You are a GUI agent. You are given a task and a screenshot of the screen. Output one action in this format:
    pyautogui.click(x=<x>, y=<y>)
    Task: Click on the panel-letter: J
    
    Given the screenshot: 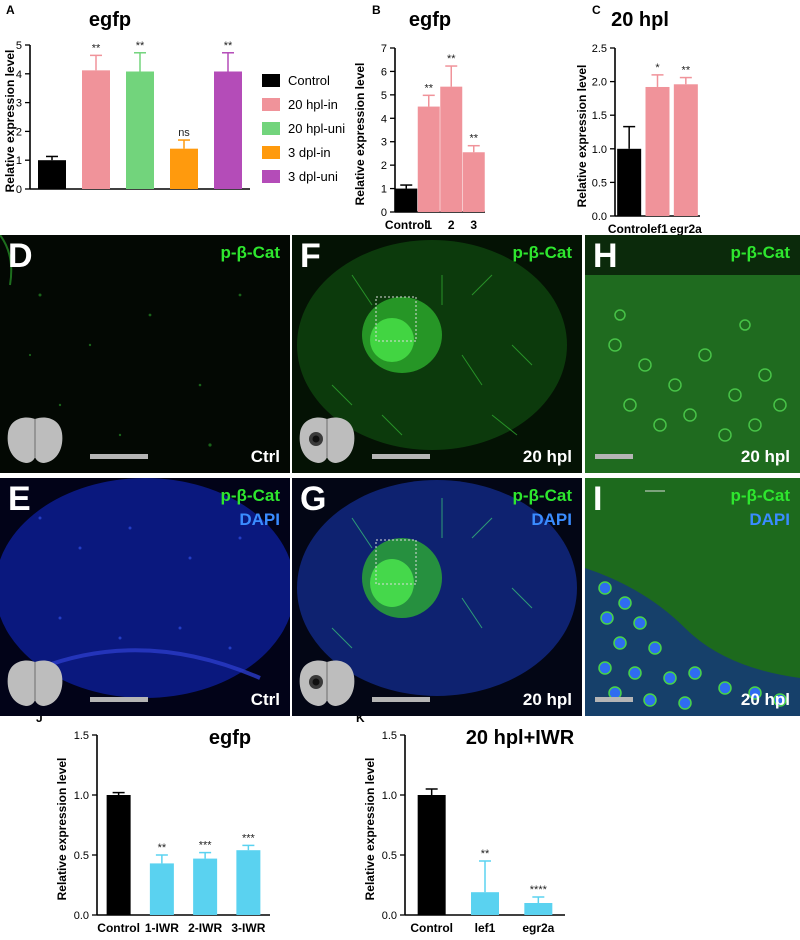 What is the action you would take?
    pyautogui.click(x=39, y=718)
    